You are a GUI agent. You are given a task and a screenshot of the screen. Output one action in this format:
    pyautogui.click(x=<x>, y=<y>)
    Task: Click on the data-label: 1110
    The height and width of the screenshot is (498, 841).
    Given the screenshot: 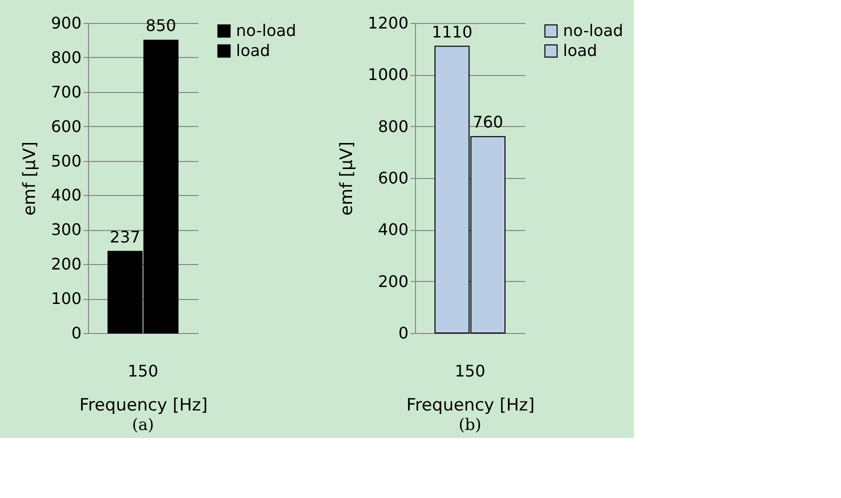 What is the action you would take?
    pyautogui.click(x=452, y=32)
    